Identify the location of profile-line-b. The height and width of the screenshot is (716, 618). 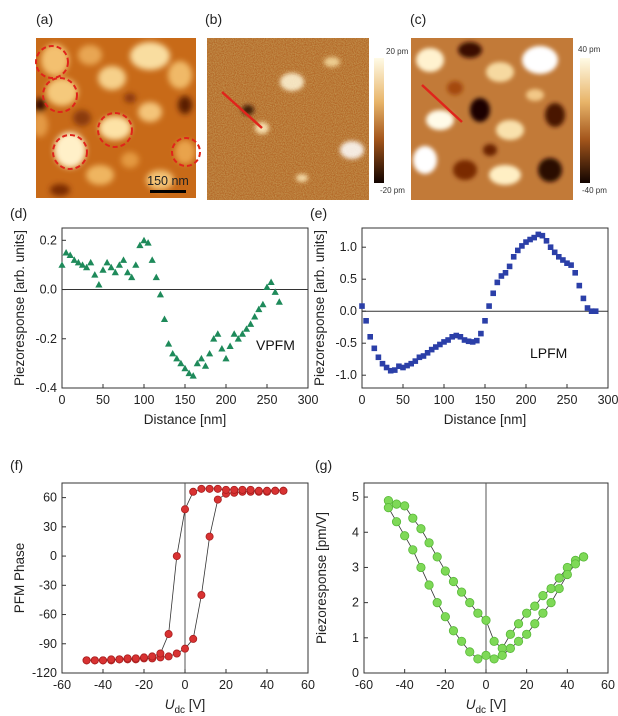
(242, 110).